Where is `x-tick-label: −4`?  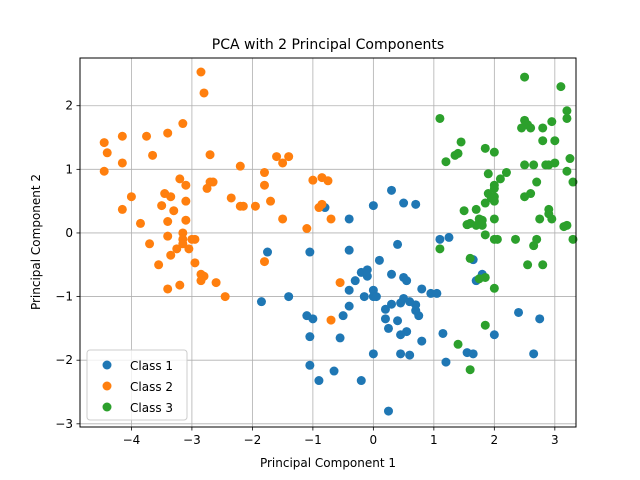 x-tick-label: −4 is located at coordinates (132, 440).